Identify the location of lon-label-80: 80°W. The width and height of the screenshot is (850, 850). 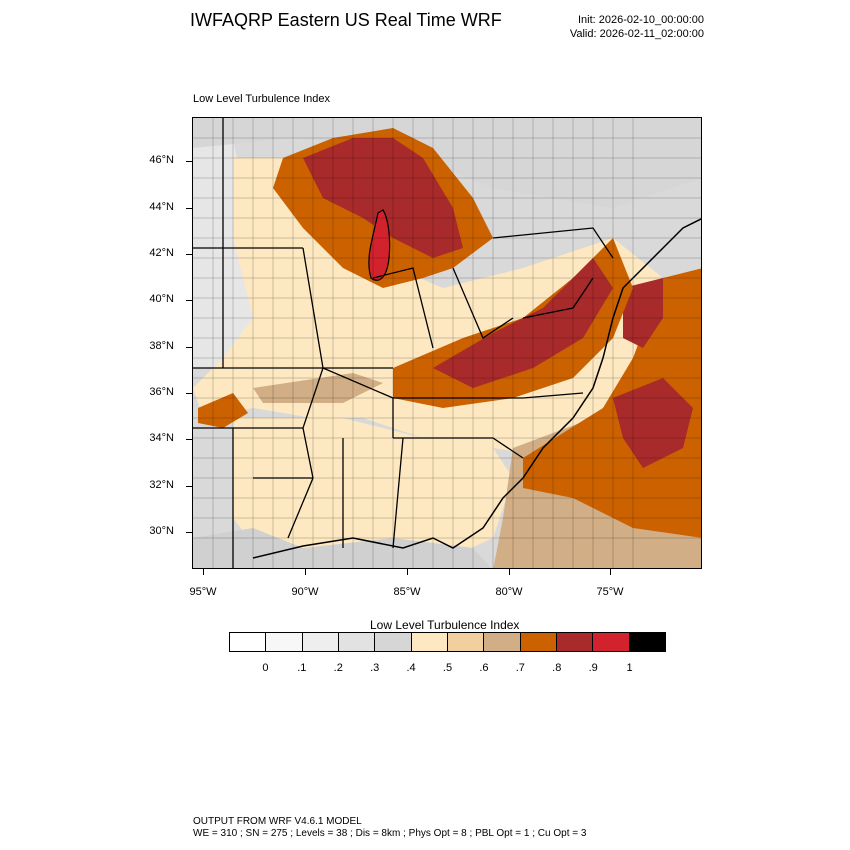
(509, 592).